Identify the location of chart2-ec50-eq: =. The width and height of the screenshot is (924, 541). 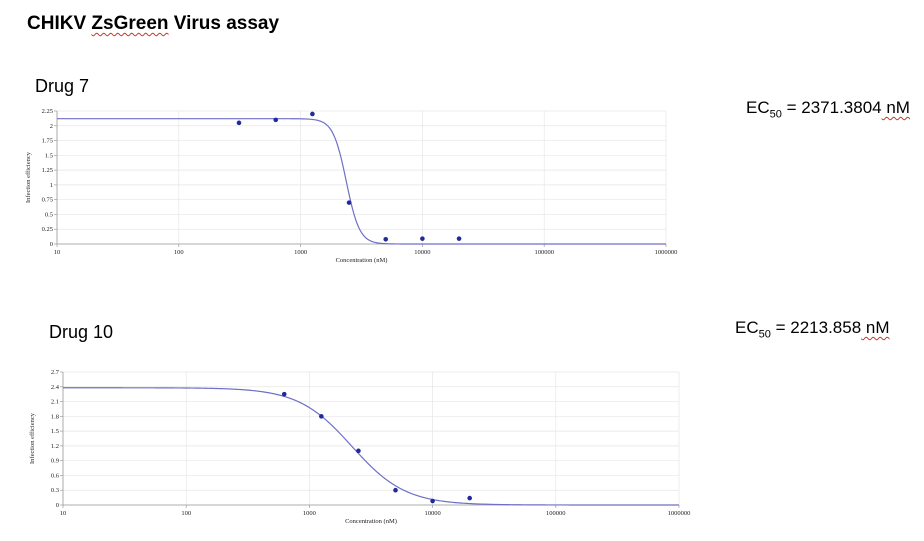
(780, 327).